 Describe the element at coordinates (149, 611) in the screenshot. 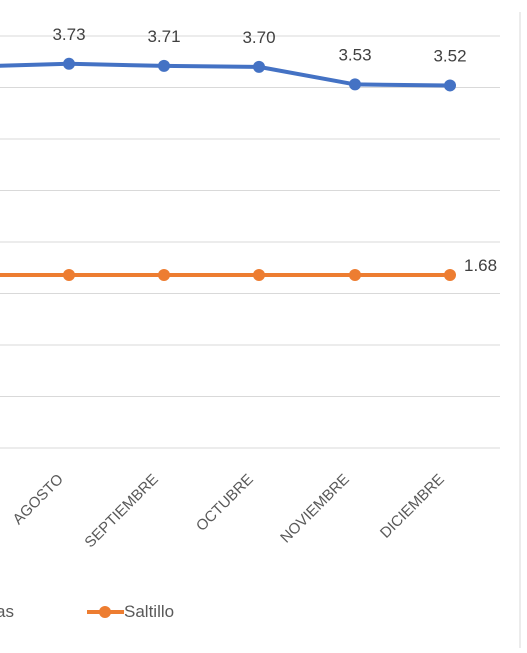

I see `legend-item-label: Saltillo` at that location.